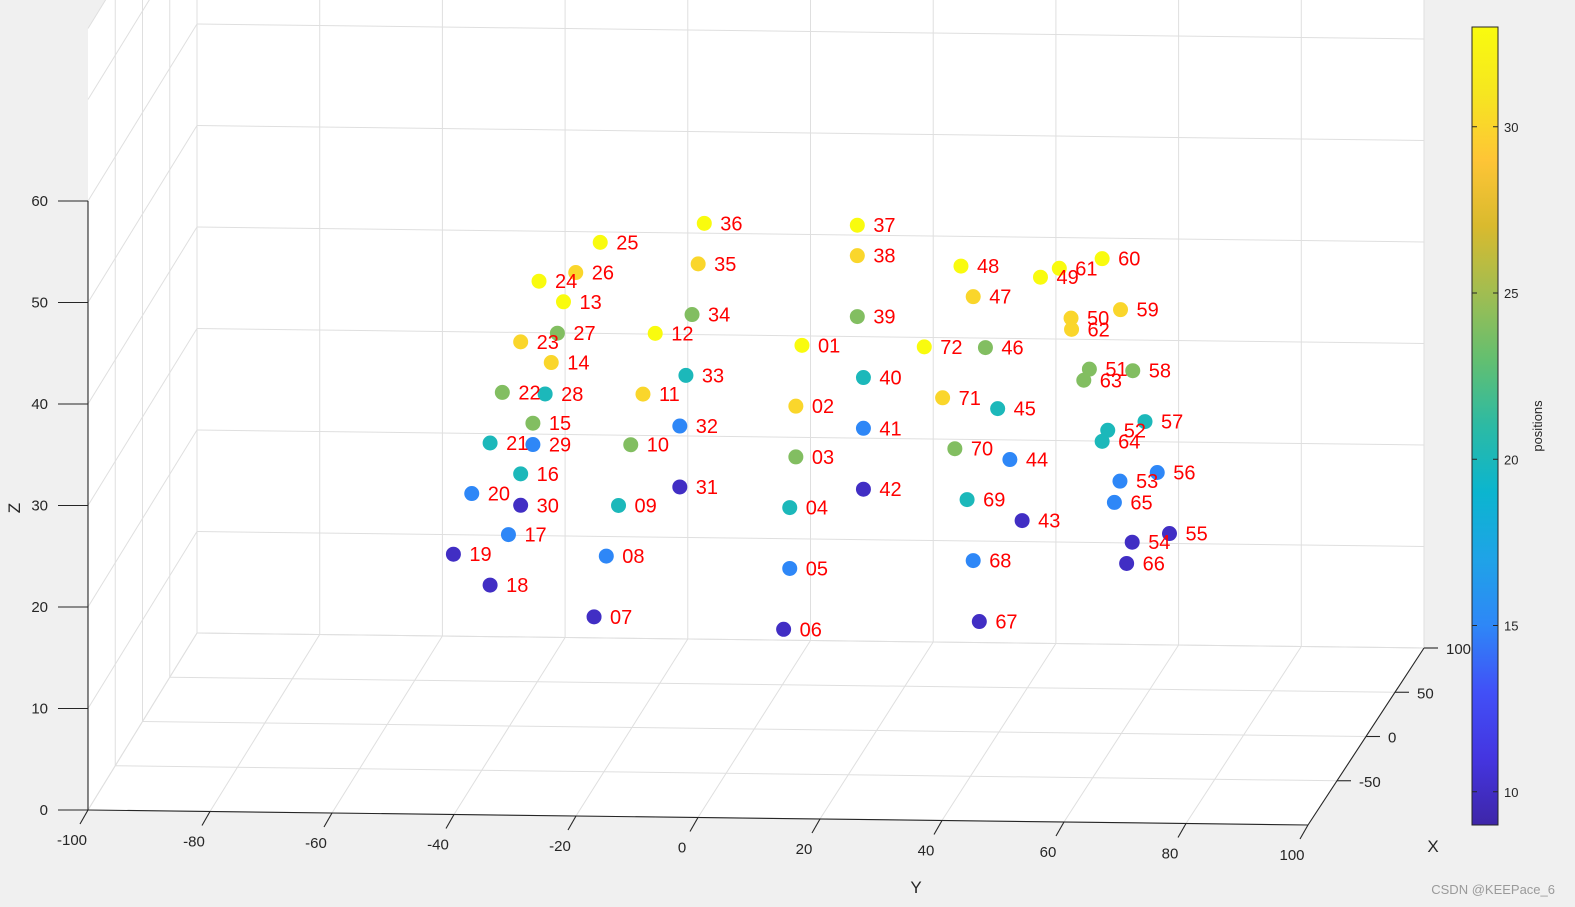 The height and width of the screenshot is (907, 1575). What do you see at coordinates (438, 845) in the screenshot?
I see `y-tick-label: -40` at bounding box center [438, 845].